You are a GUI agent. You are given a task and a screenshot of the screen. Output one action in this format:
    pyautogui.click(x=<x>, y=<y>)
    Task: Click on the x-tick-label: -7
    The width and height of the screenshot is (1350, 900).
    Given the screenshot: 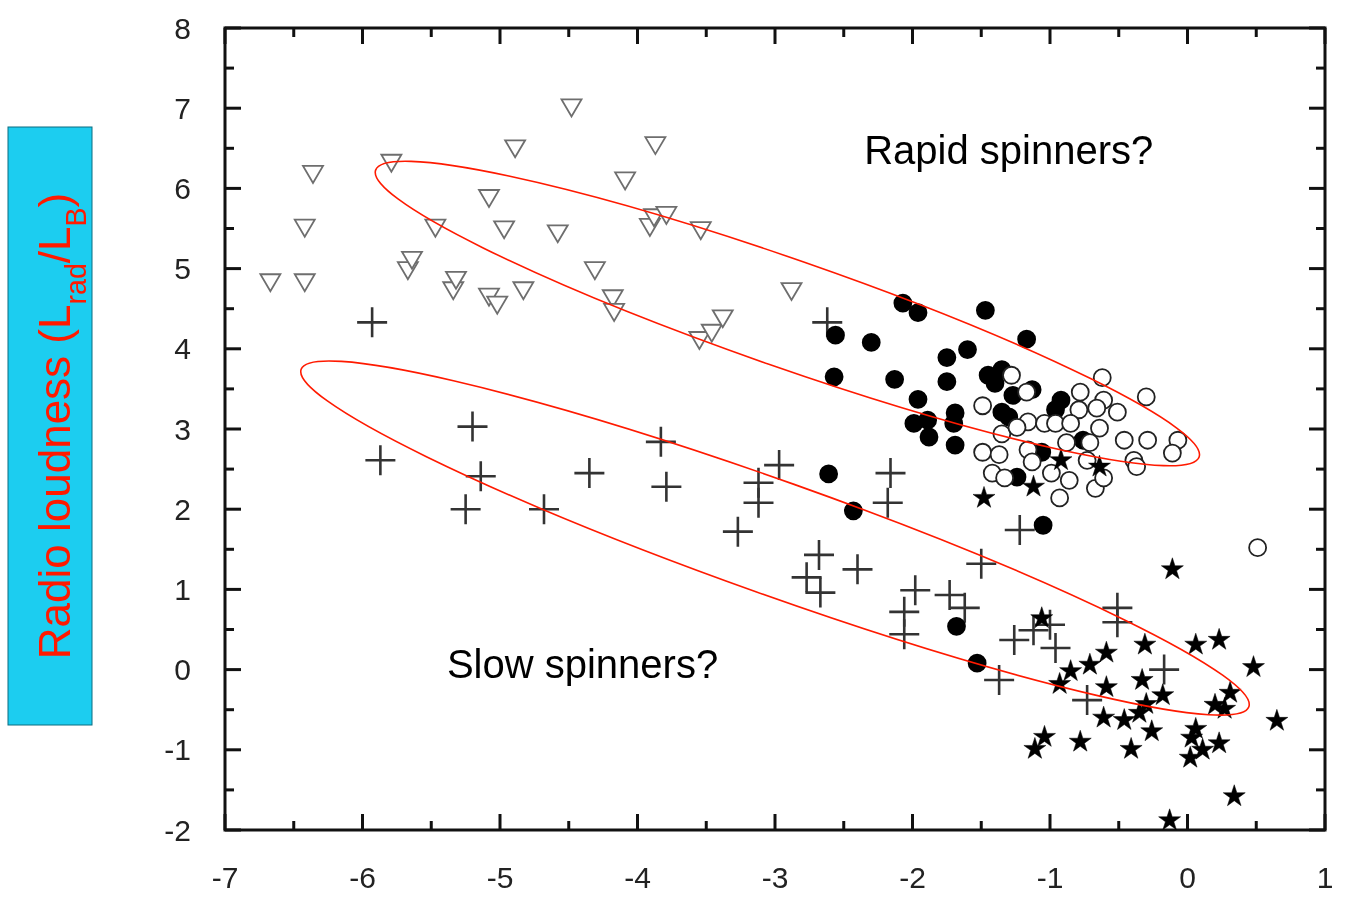 What is the action you would take?
    pyautogui.click(x=225, y=877)
    